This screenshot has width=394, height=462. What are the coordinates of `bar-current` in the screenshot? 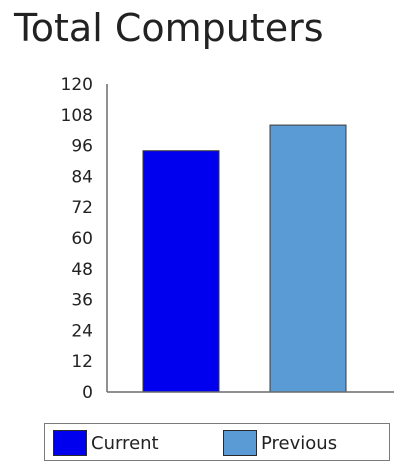 It's located at (181, 271).